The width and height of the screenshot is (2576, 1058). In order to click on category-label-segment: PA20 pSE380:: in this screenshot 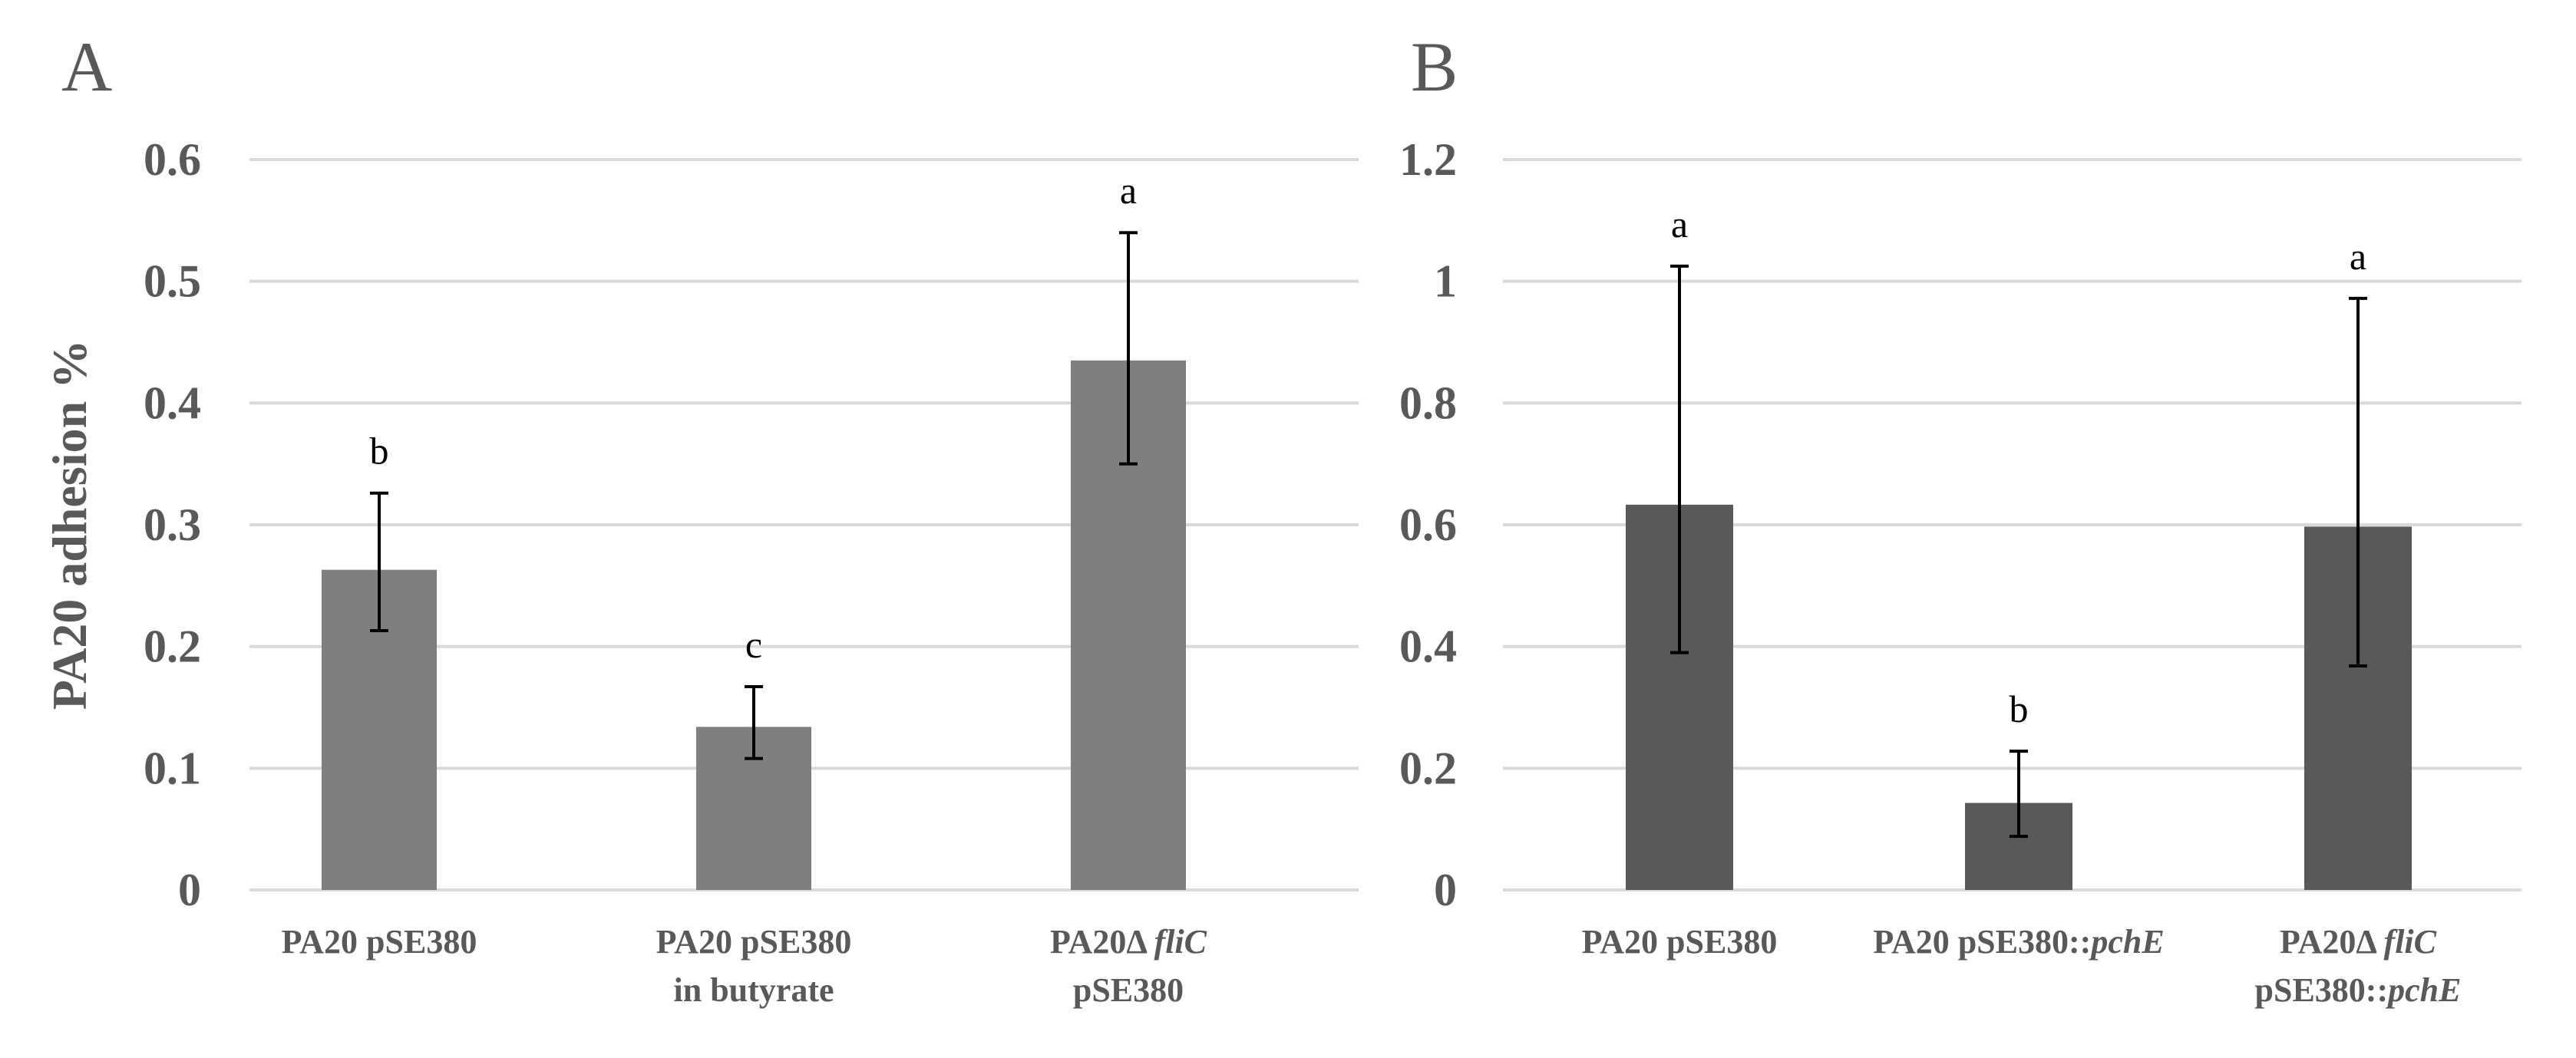, I will do `click(1982, 942)`.